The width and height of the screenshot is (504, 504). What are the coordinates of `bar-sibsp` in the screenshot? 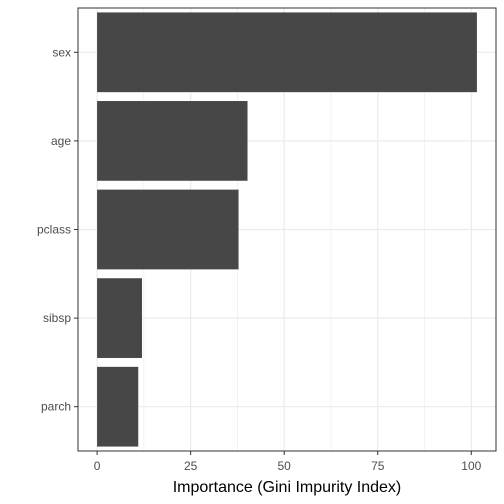 It's located at (119, 318).